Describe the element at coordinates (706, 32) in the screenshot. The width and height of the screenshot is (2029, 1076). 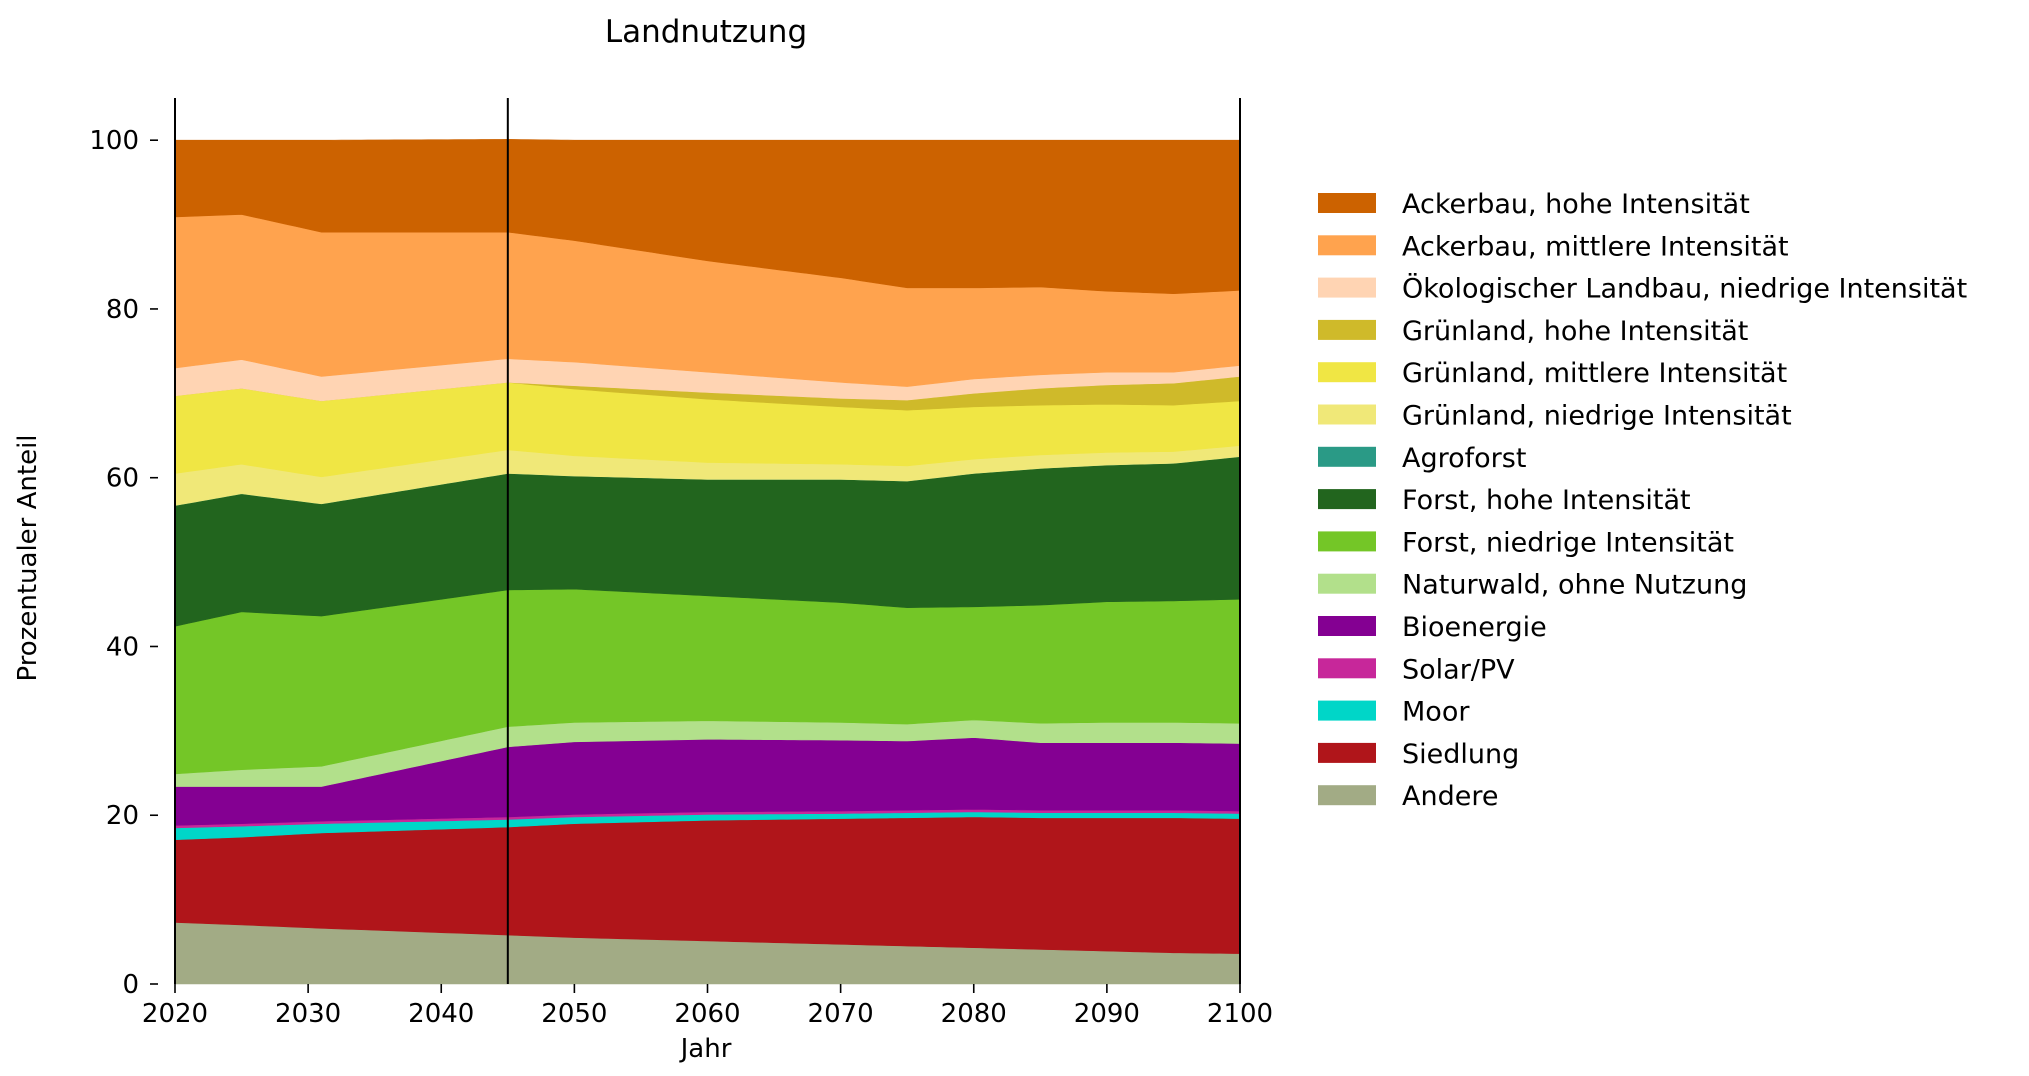
I see `chart-title: Landnutzung` at that location.